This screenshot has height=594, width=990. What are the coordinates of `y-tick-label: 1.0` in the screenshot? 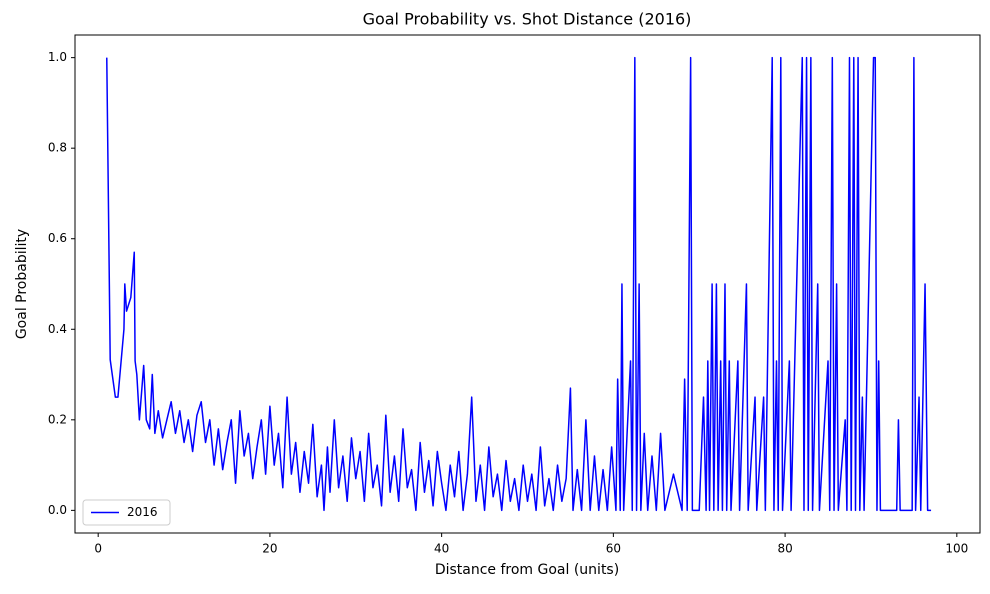 It's located at (57, 57).